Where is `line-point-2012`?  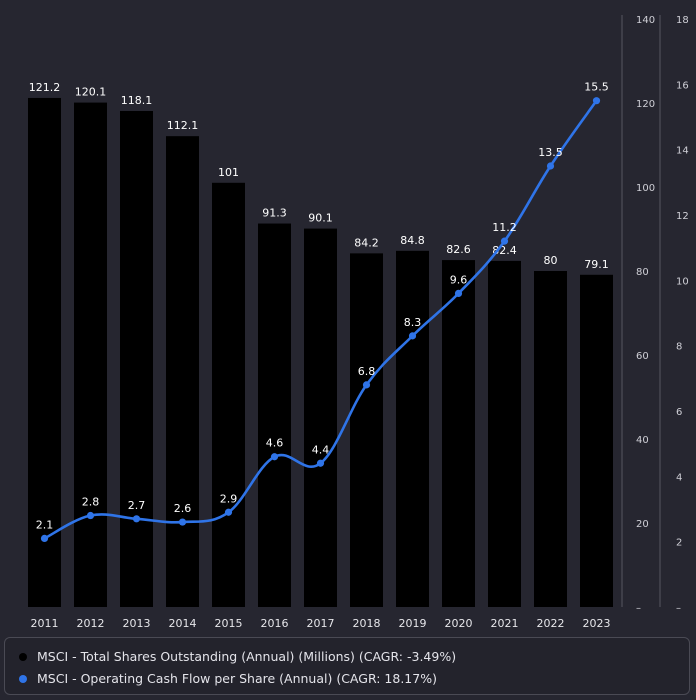 line-point-2012 is located at coordinates (90, 515).